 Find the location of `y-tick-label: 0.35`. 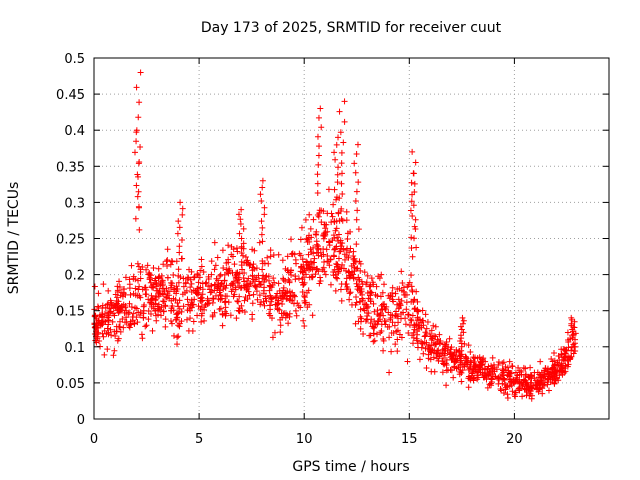

y-tick-label: 0.35 is located at coordinates (70, 167).